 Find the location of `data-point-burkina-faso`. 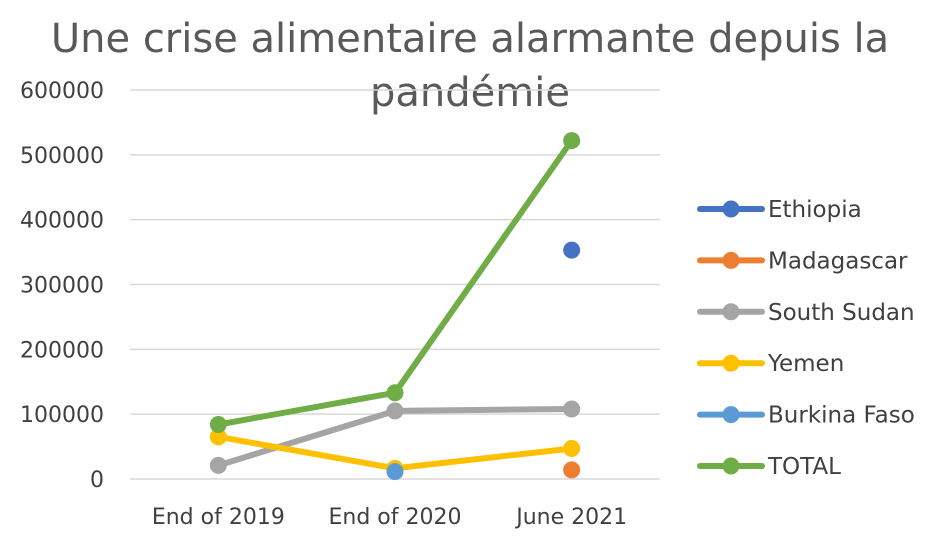

data-point-burkina-faso is located at coordinates (395, 472).